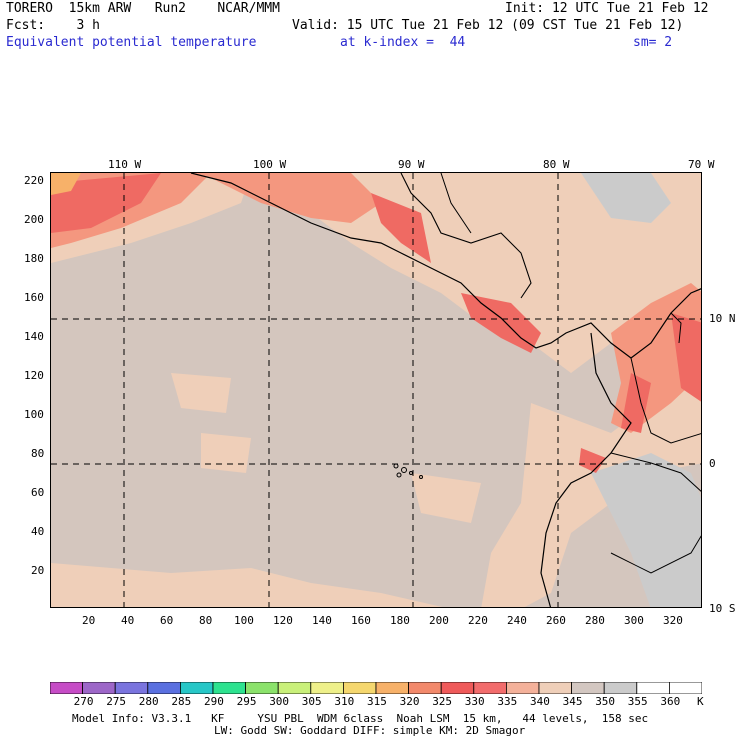  I want to click on lat-label-10n: 10 N, so click(722, 318).